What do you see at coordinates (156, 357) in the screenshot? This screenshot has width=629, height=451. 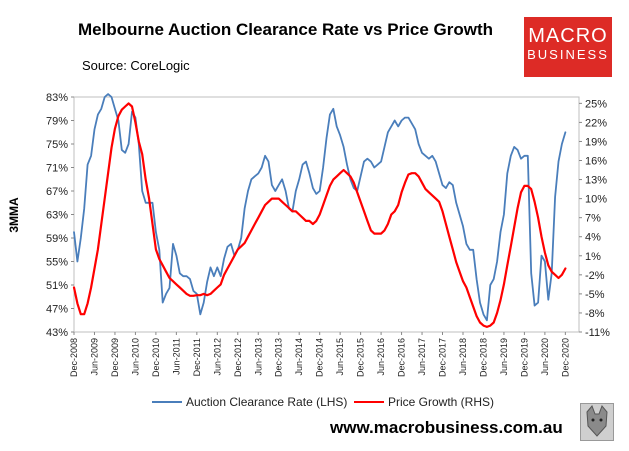 I see `x-tick-label: Dec-2010` at bounding box center [156, 357].